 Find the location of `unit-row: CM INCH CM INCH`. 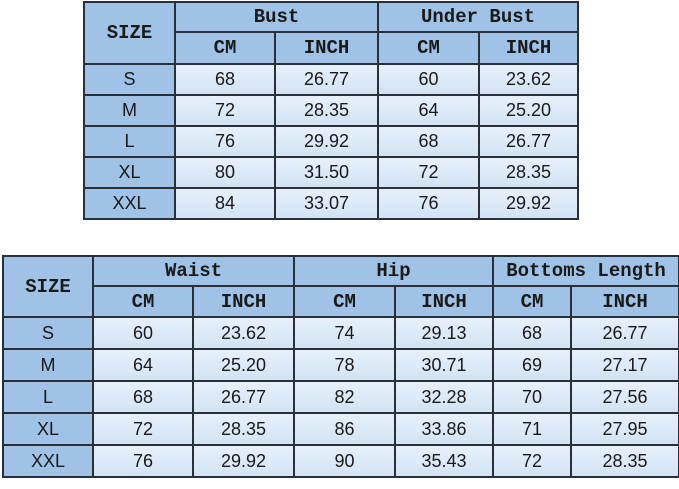

unit-row: CM INCH CM INCH is located at coordinates (332, 48).